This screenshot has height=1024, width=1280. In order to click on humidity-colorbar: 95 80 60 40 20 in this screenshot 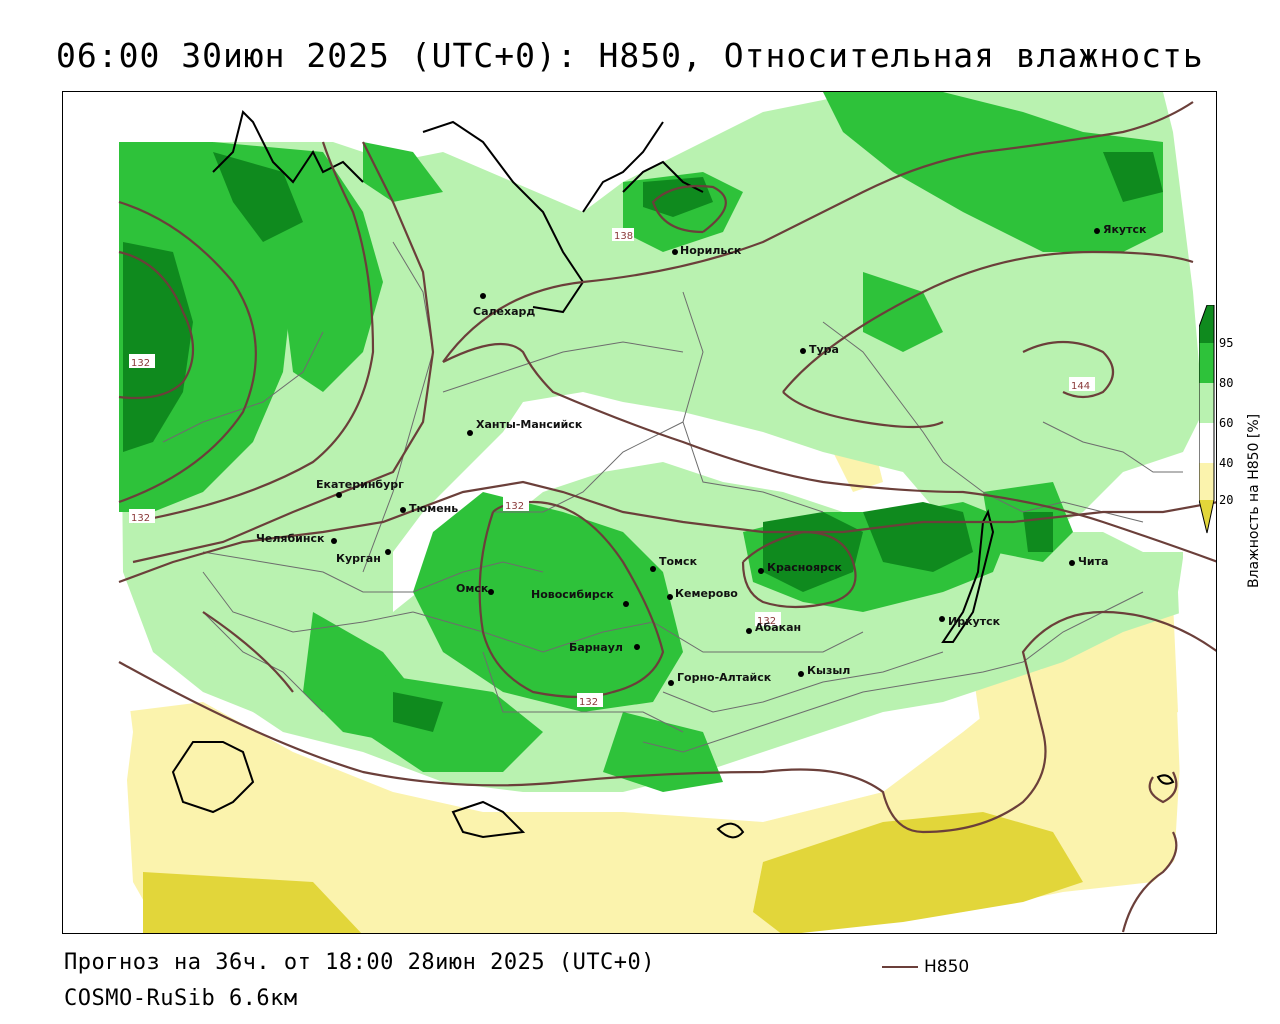, I will do `click(1216, 419)`.